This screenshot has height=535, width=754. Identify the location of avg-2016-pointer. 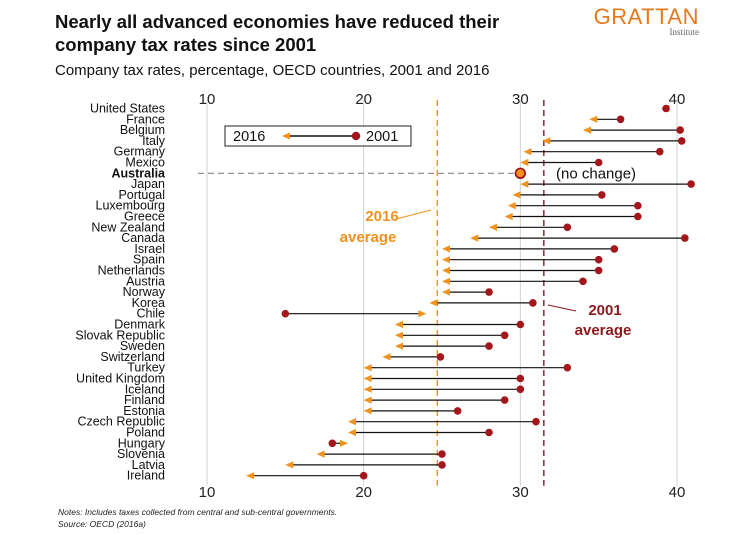
(413, 214).